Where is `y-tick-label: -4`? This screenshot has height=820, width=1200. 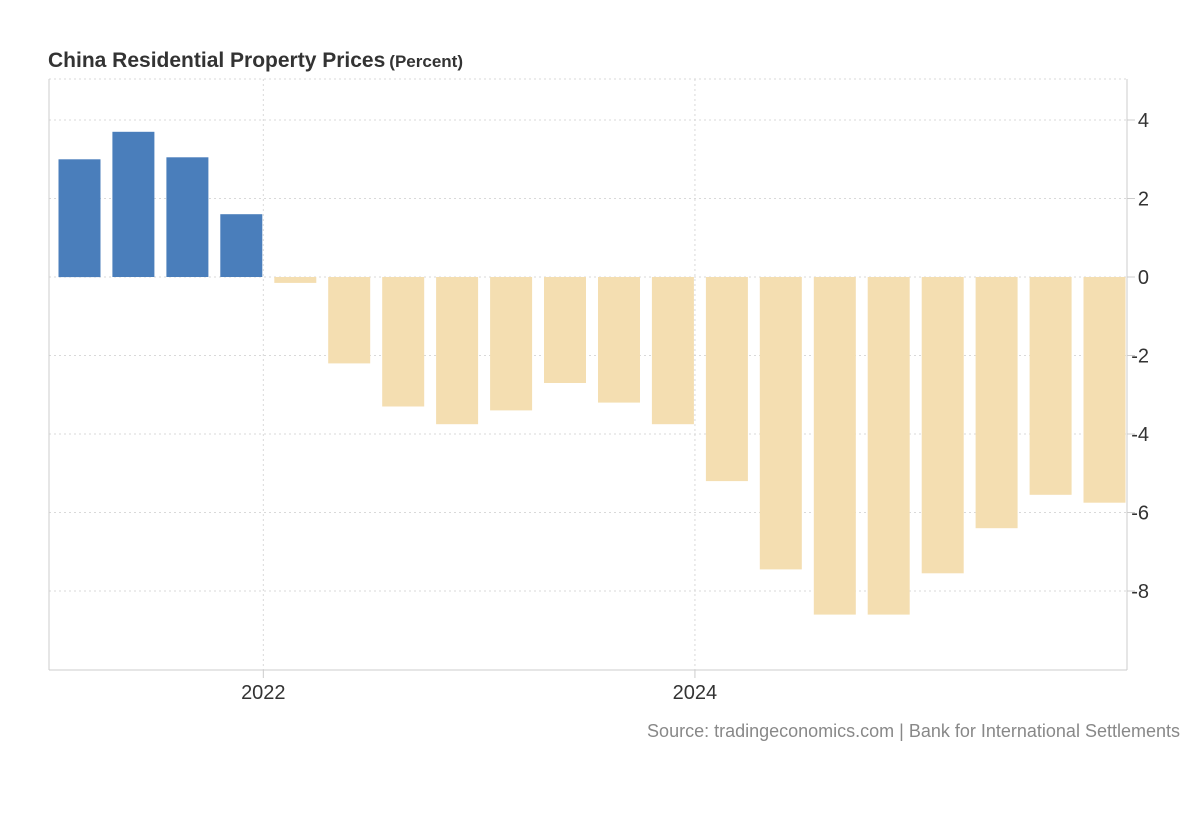 y-tick-label: -4 is located at coordinates (1140, 435).